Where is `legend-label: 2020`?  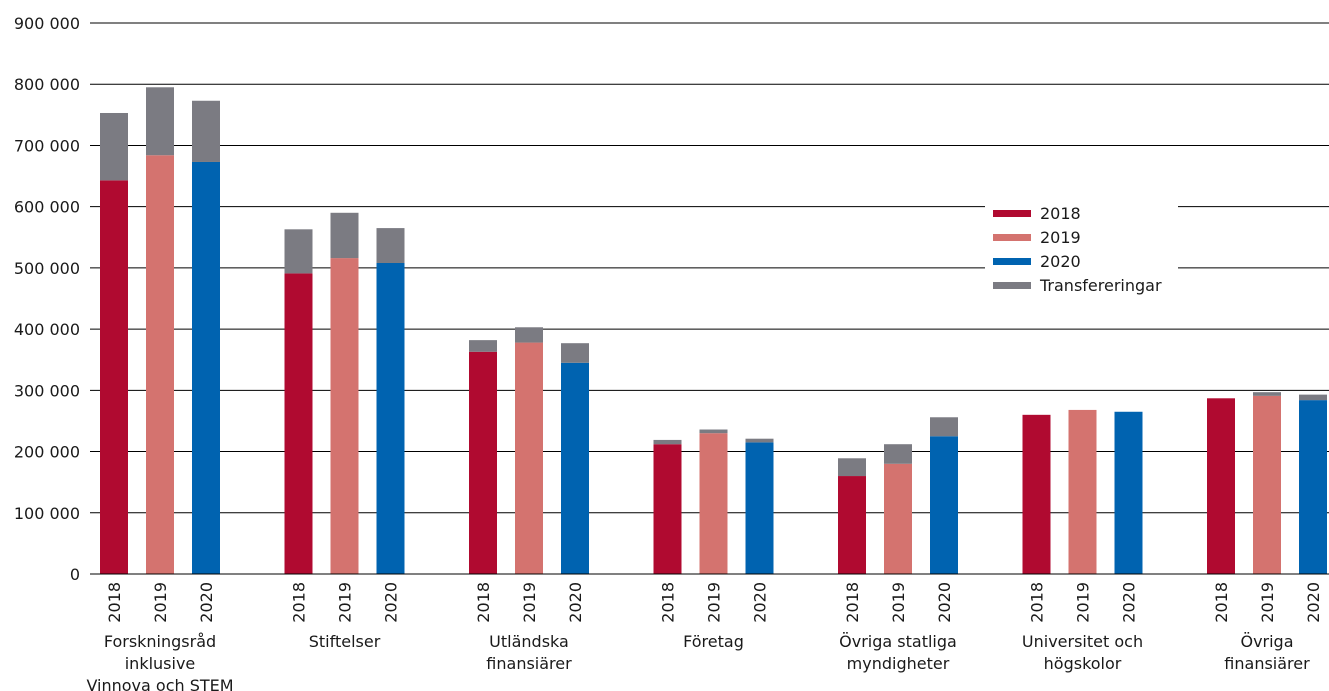 legend-label: 2020 is located at coordinates (1060, 261).